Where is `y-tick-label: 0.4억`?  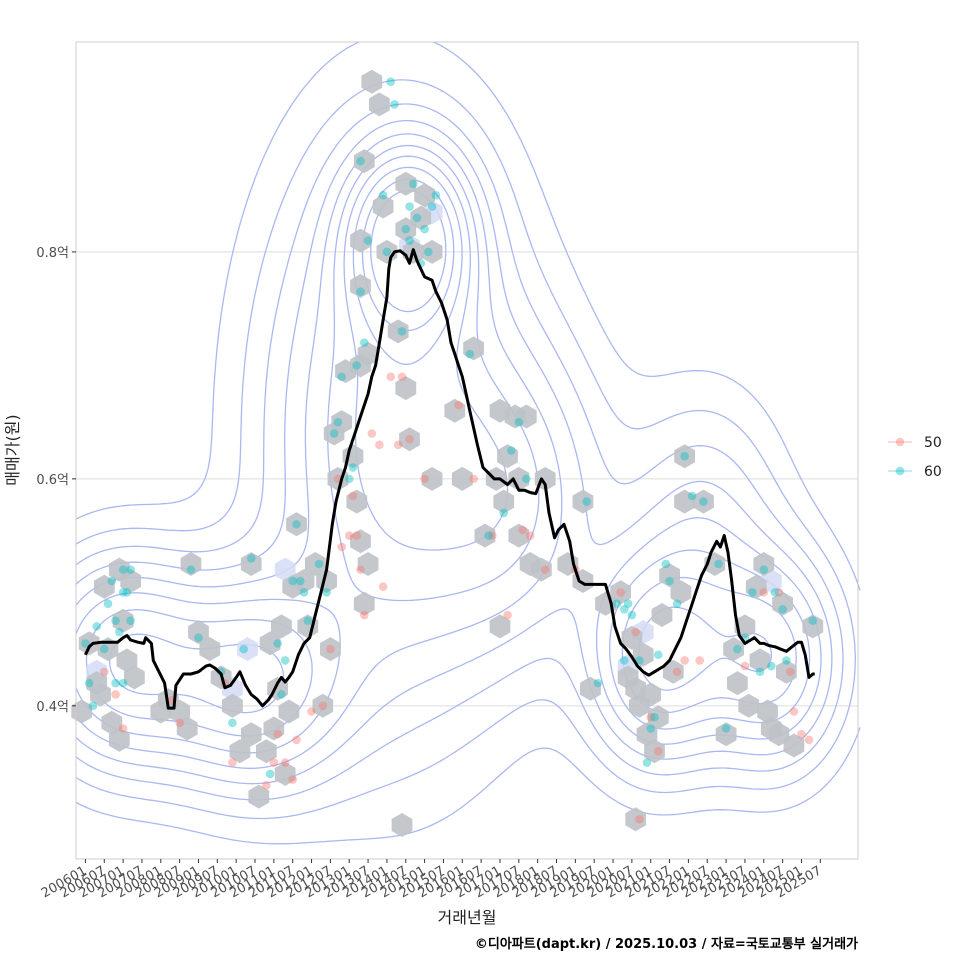 y-tick-label: 0.4억 is located at coordinates (52, 707).